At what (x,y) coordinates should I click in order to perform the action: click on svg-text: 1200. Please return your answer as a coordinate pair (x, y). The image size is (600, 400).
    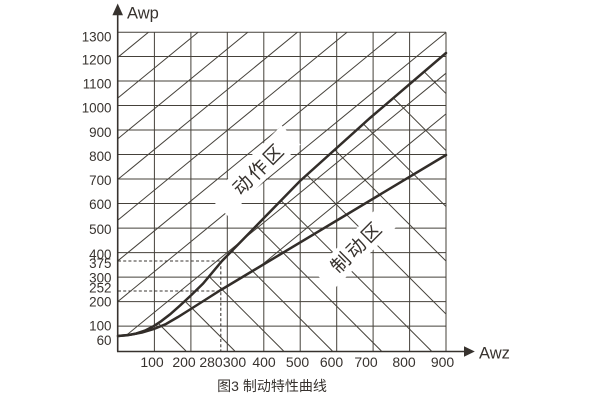
    Looking at the image, I should click on (97, 60).